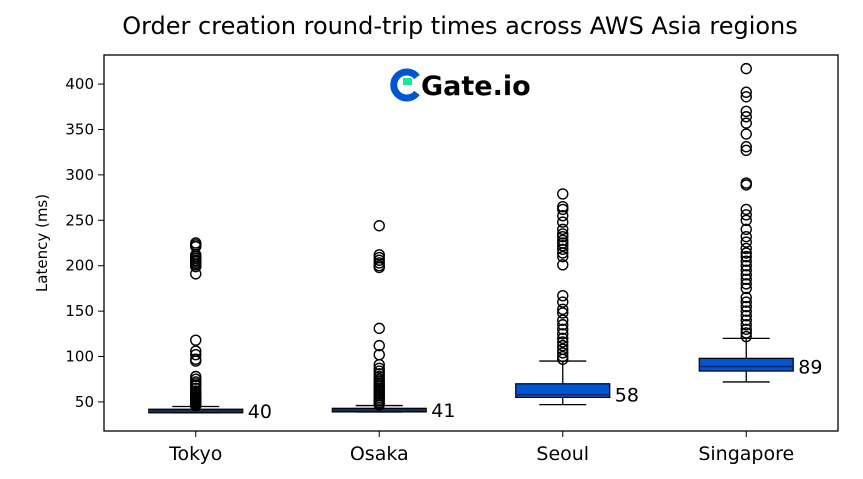 This screenshot has width=863, height=479. I want to click on median-value-label: 89, so click(810, 368).